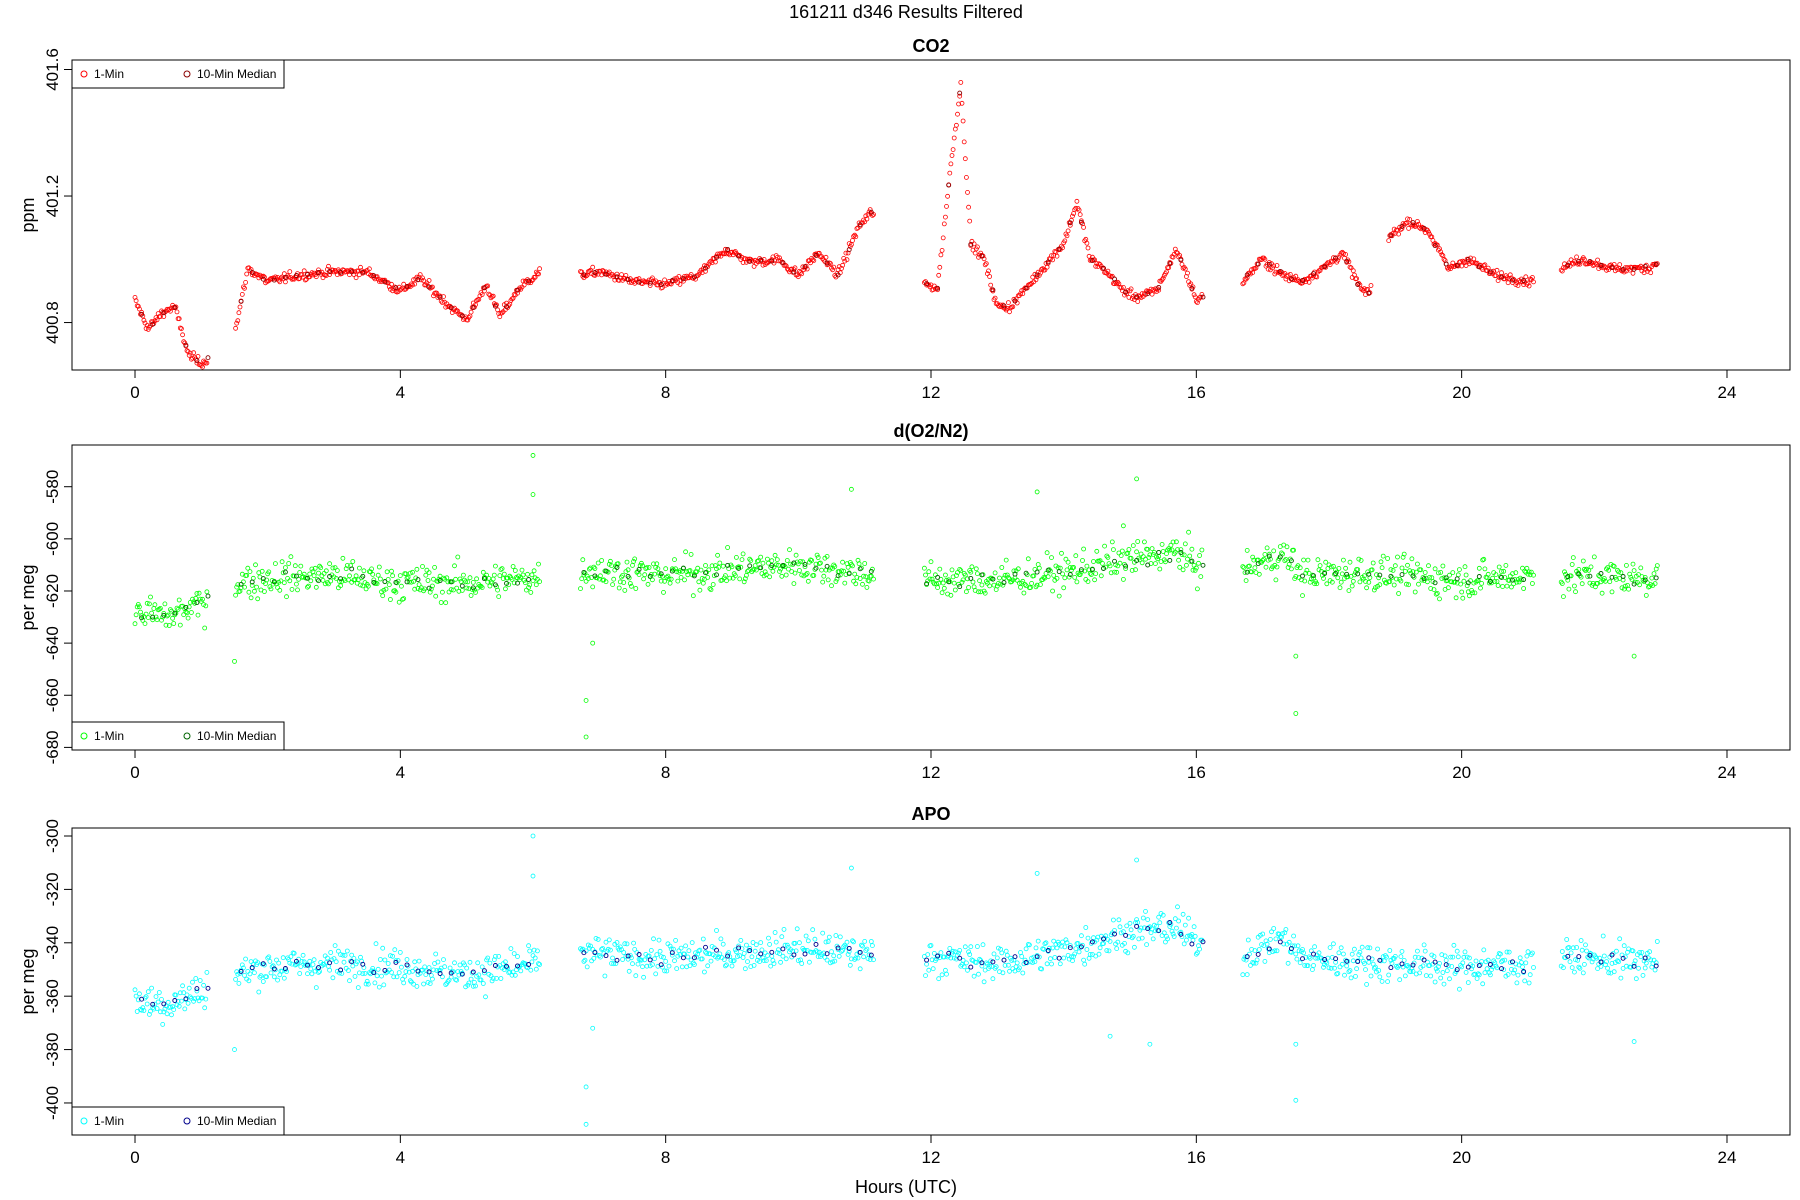 This screenshot has width=1800, height=1200. I want to click on legend-marker, so click(84, 74).